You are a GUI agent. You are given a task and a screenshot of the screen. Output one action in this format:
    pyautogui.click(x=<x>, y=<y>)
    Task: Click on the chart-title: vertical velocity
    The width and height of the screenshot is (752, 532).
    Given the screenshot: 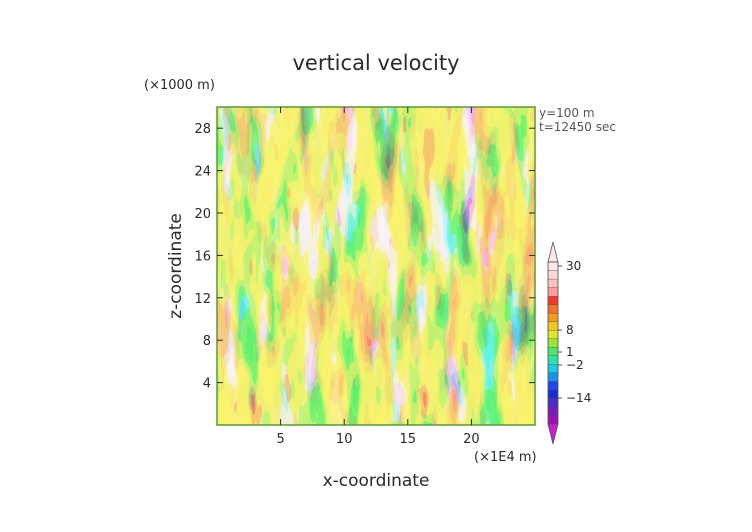 What is the action you would take?
    pyautogui.click(x=375, y=63)
    